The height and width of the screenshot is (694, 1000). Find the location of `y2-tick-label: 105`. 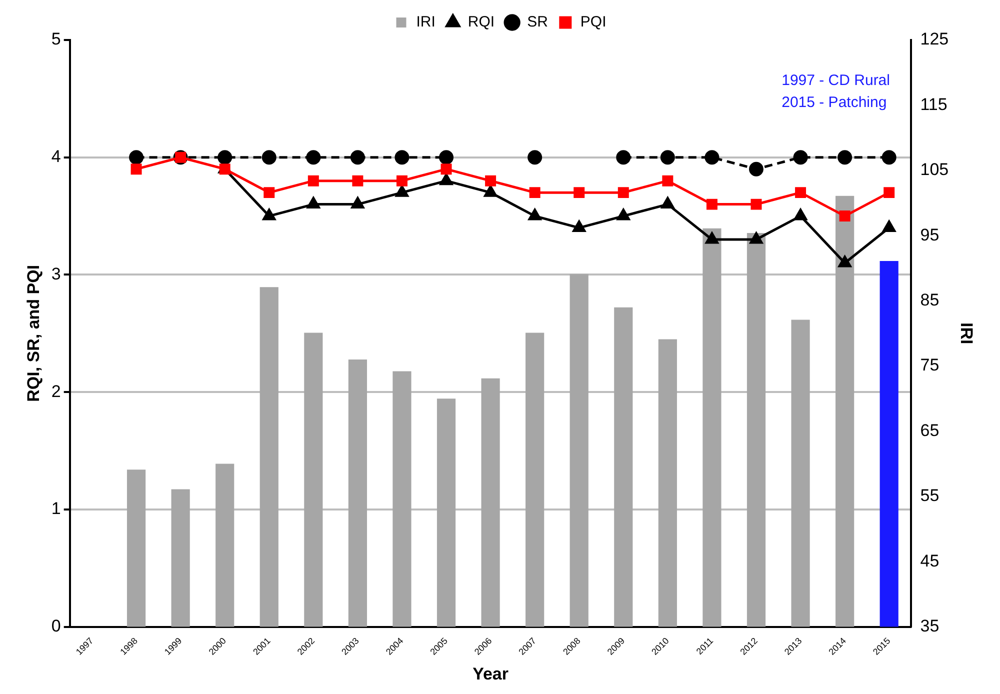

y2-tick-label: 105 is located at coordinates (934, 170).